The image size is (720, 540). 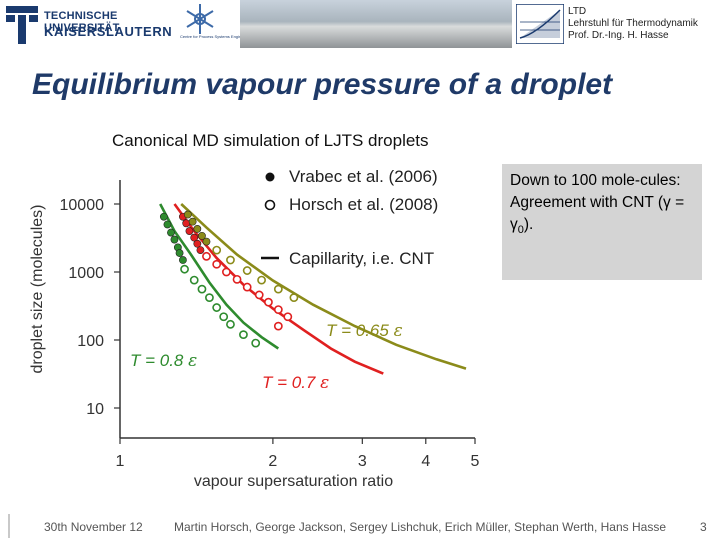 What do you see at coordinates (95, 409) in the screenshot?
I see `y-tick-label: 10` at bounding box center [95, 409].